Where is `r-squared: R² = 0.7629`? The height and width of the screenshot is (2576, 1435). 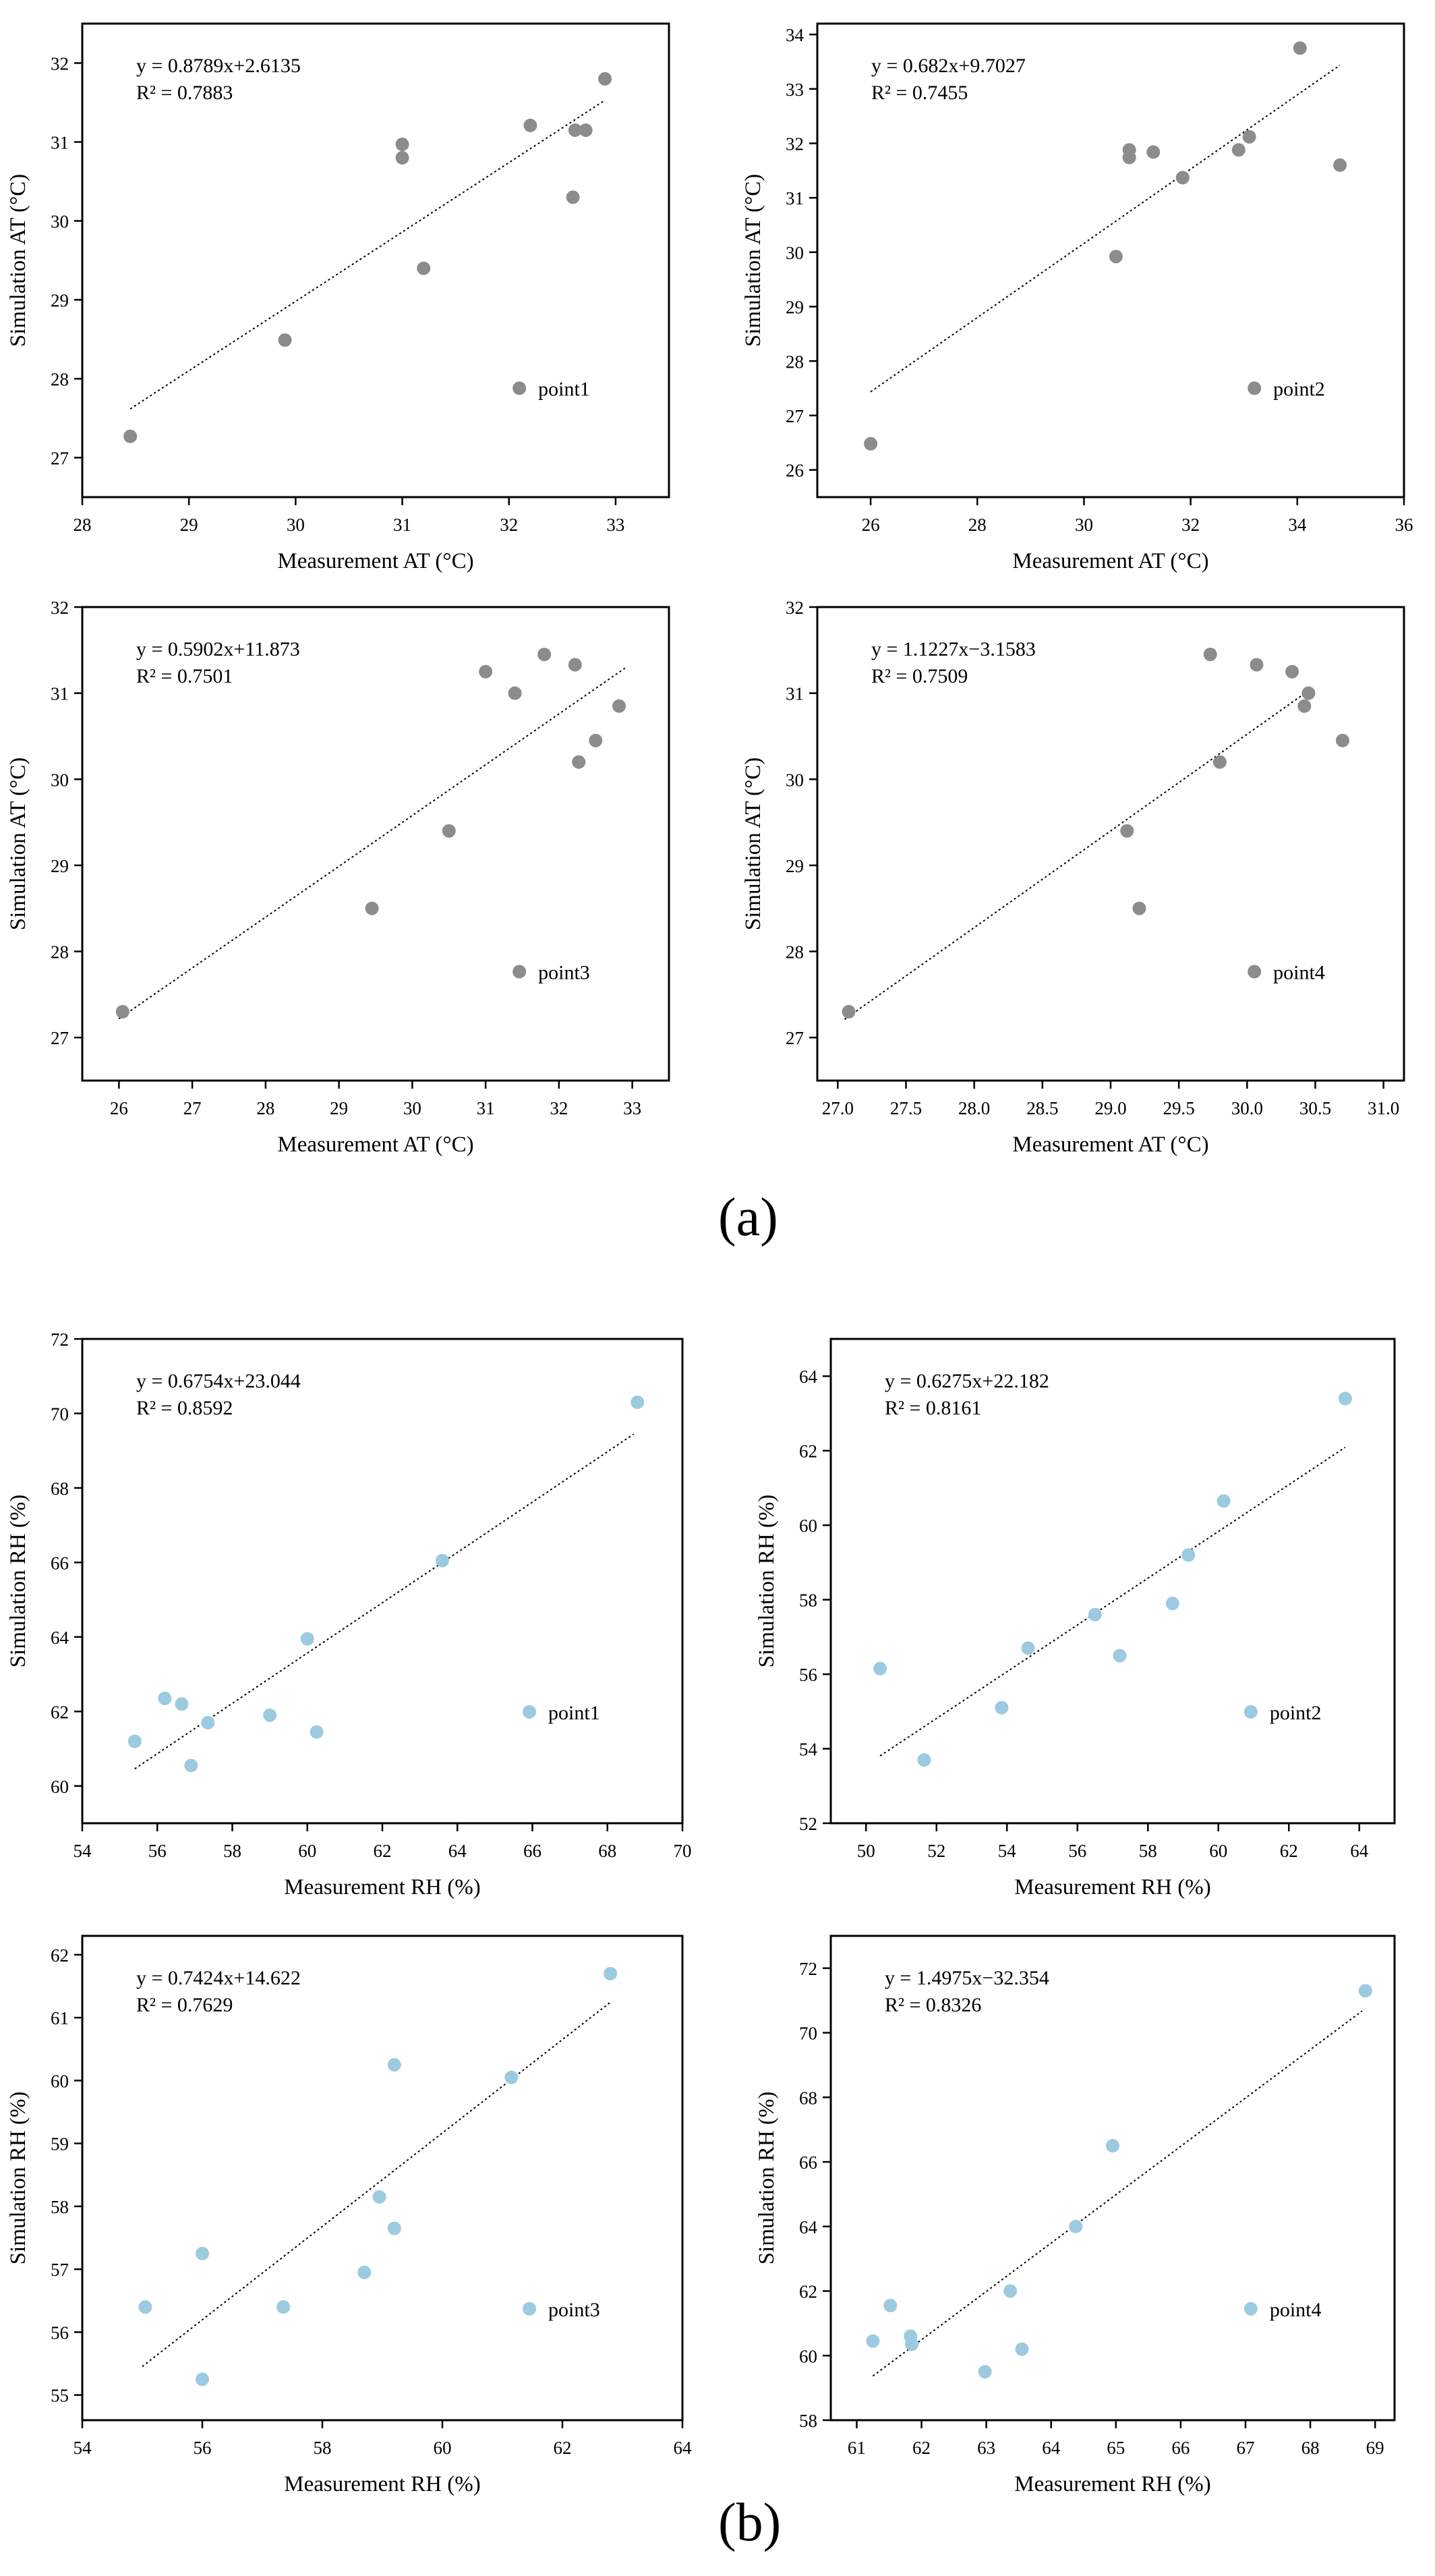 r-squared: R² = 0.7629 is located at coordinates (184, 2005).